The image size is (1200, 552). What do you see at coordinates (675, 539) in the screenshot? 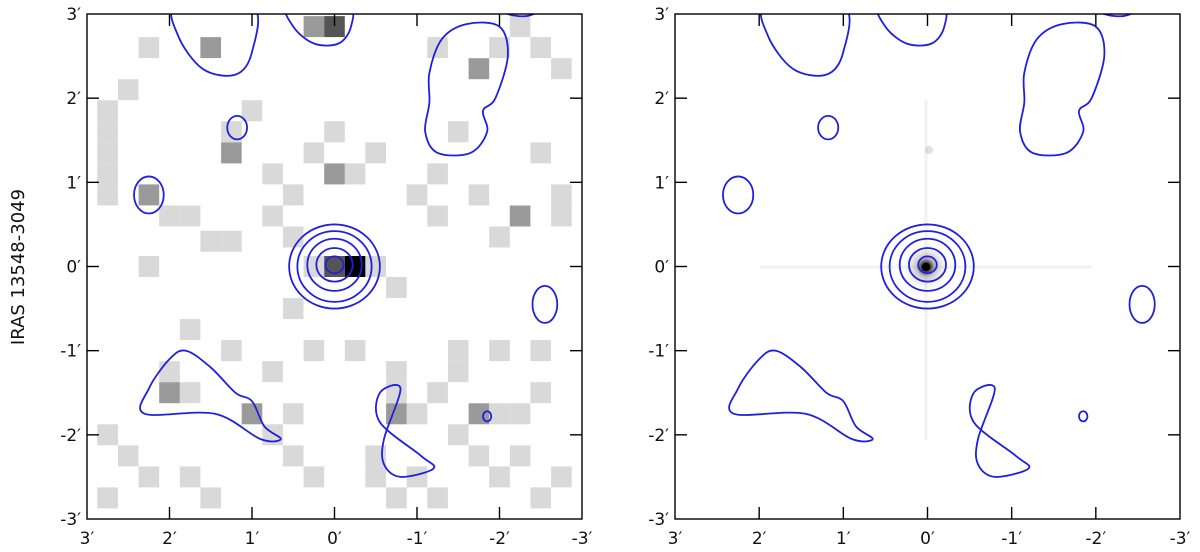
I see `x-tick-label: 3′` at bounding box center [675, 539].